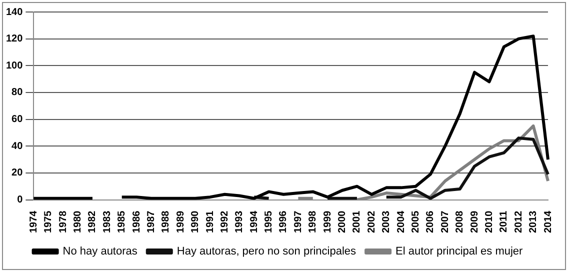 This screenshot has width=567, height=272. Describe the element at coordinates (489, 222) in the screenshot. I see `x-tick-label: 2010` at that location.